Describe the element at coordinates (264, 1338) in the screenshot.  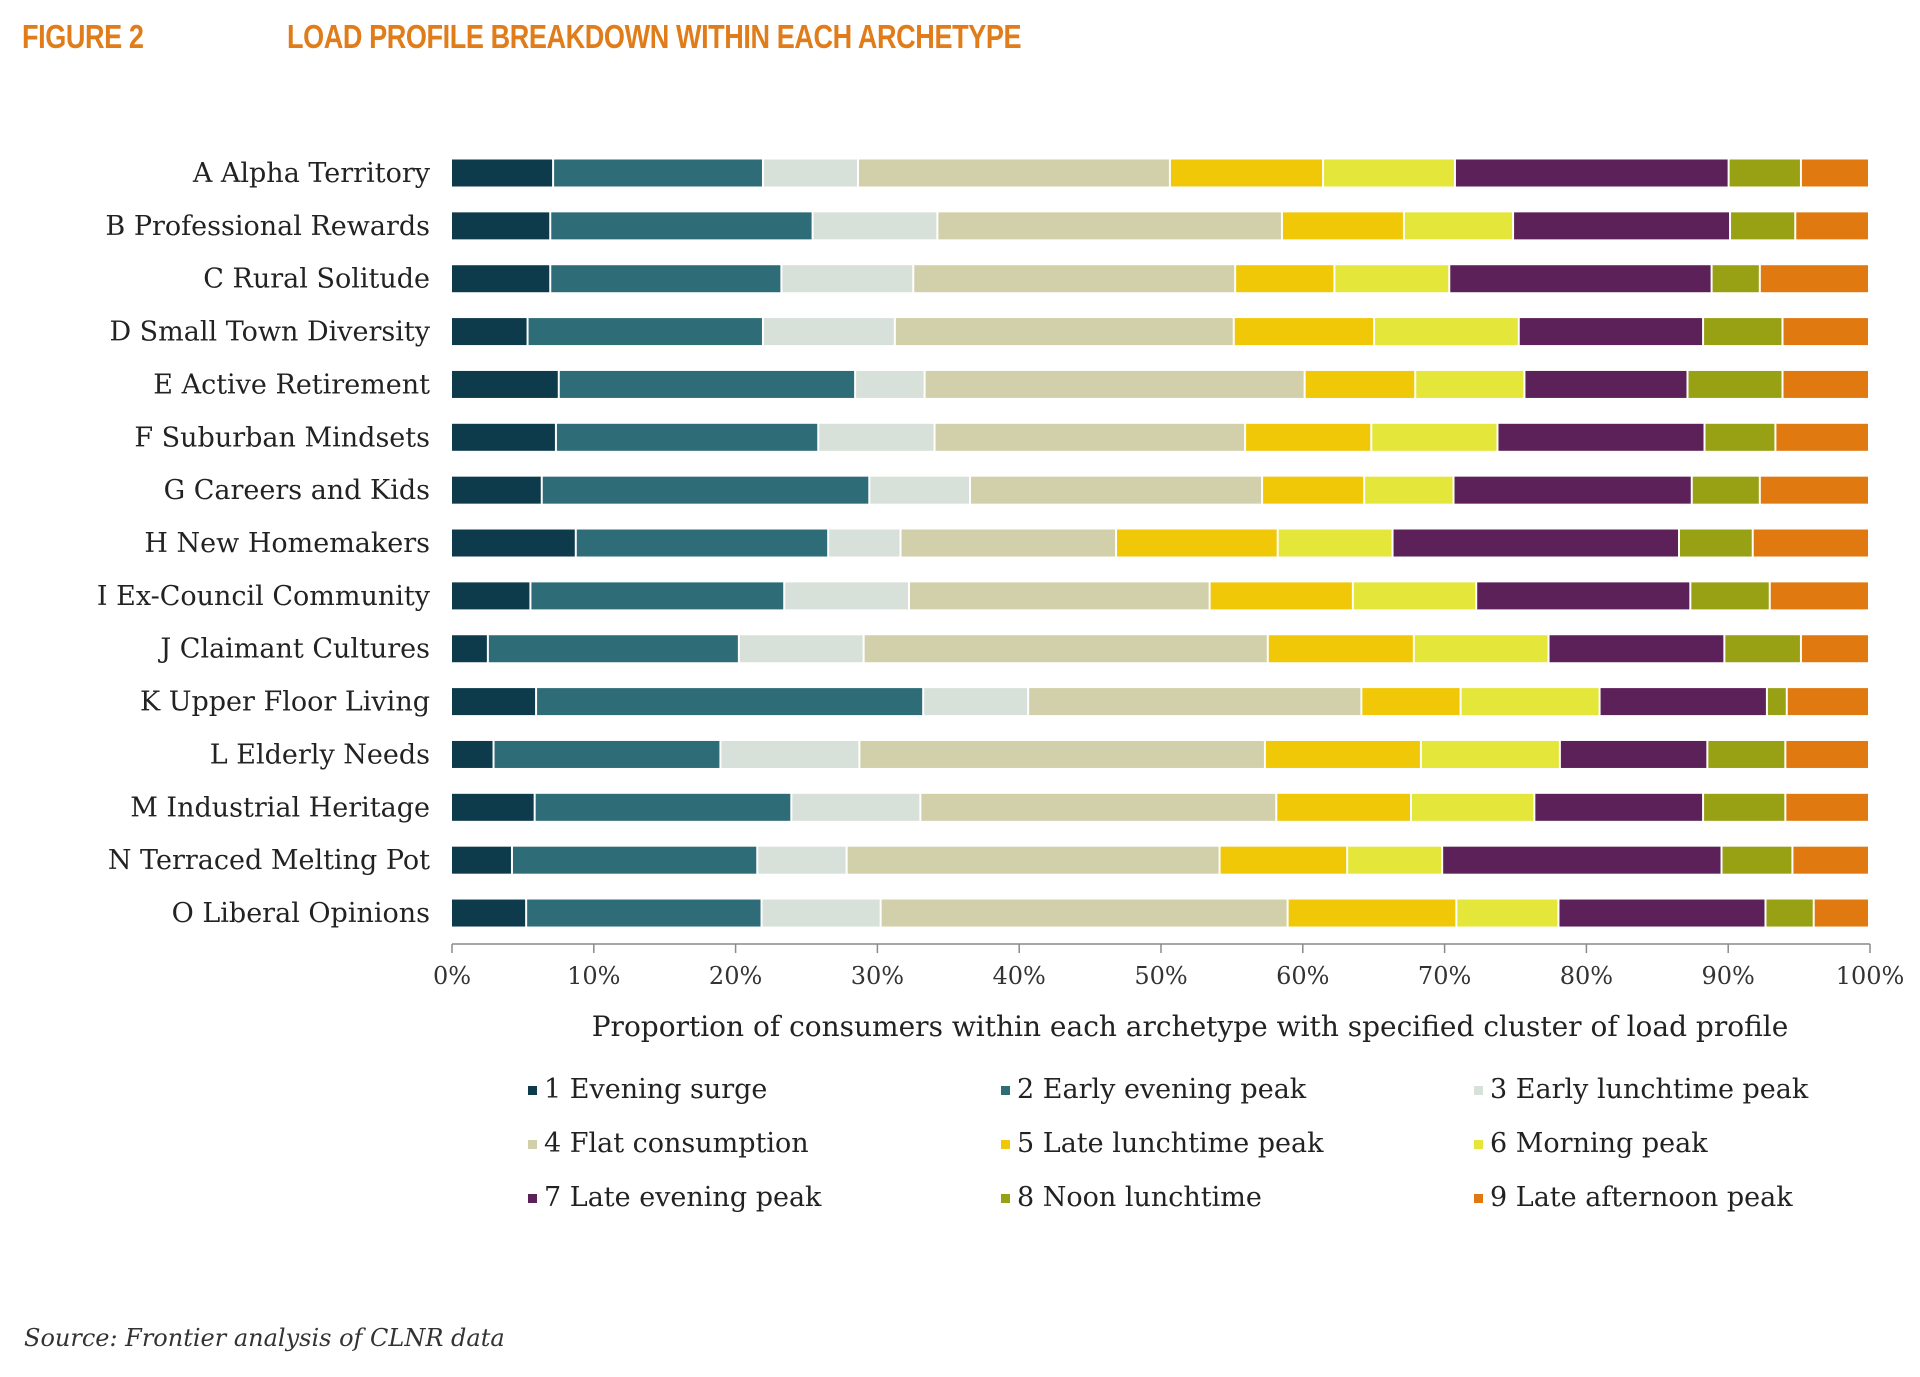
I see `source-note: Source: Frontier analysis of CLNR data` at that location.